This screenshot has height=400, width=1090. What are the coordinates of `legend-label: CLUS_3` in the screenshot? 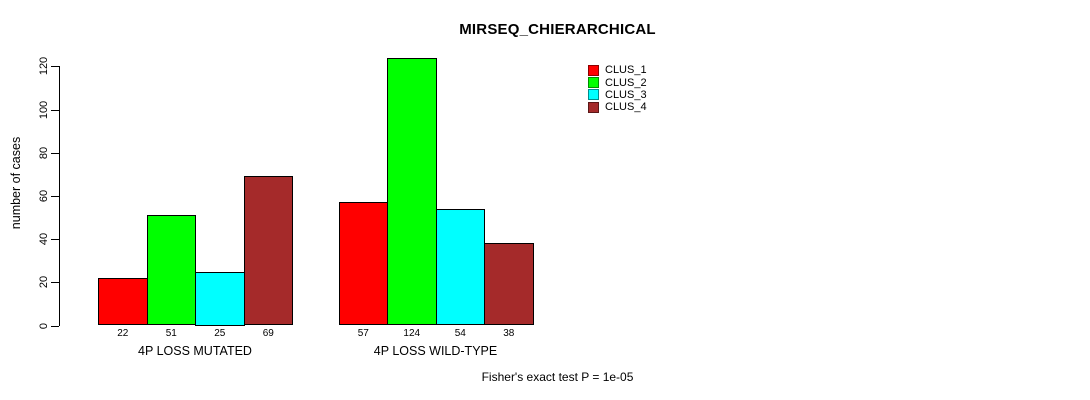 It's located at (626, 94).